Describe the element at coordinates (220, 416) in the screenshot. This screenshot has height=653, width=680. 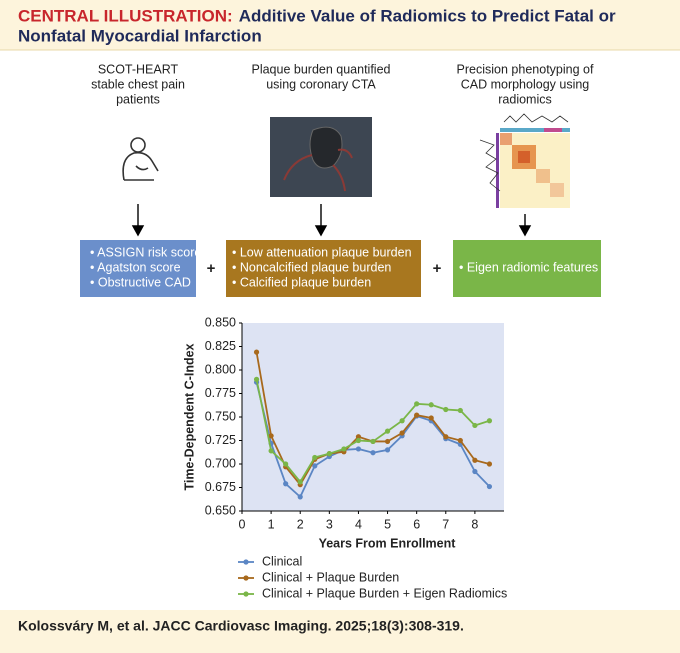
I see `y-tick-label: 0.750` at that location.